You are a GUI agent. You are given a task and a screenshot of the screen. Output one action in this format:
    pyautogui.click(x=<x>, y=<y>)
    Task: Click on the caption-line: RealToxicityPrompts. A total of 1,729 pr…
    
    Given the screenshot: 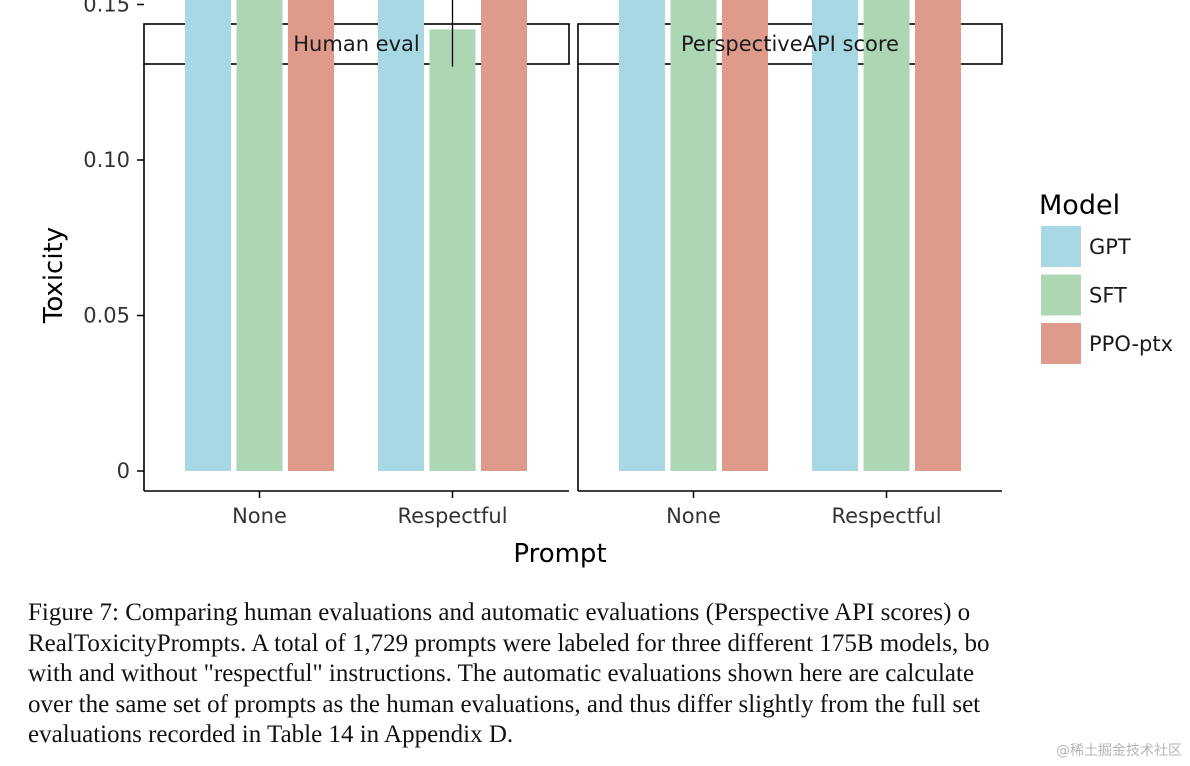 What is the action you would take?
    pyautogui.click(x=509, y=643)
    